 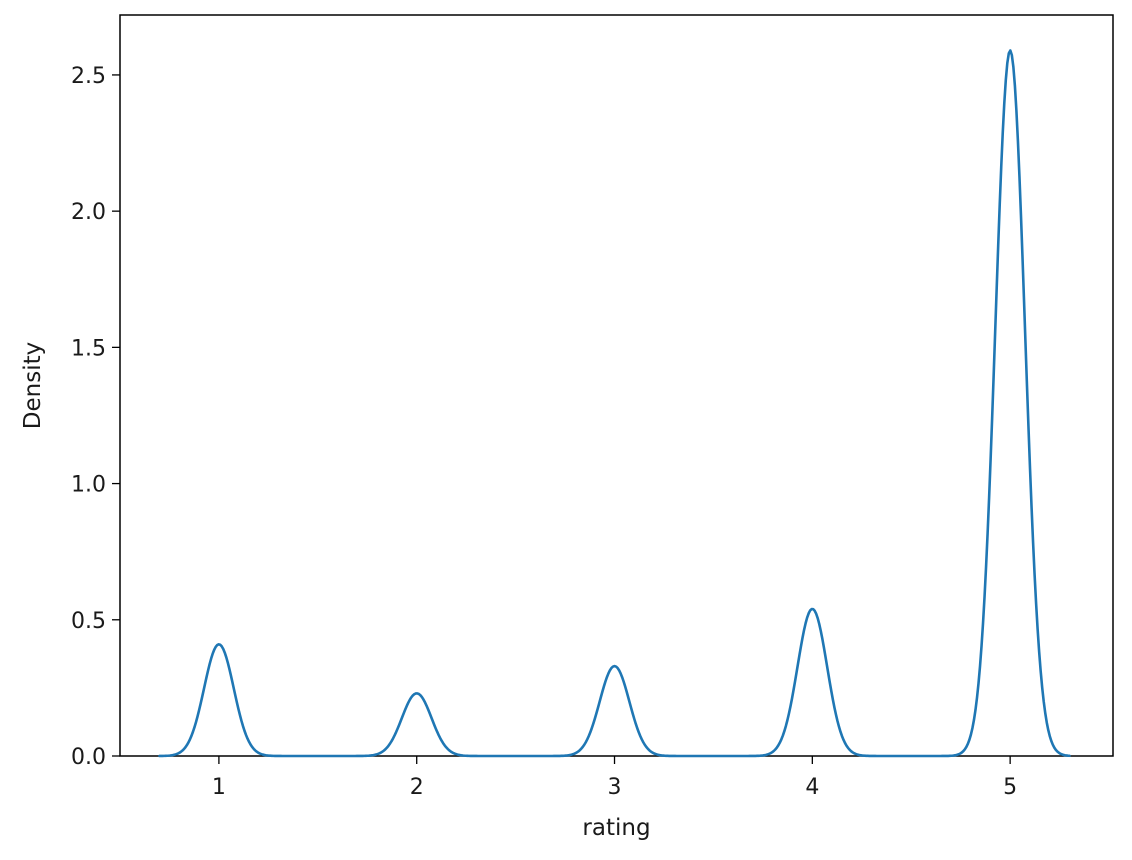 I want to click on x-tick-label: 1, so click(x=219, y=787).